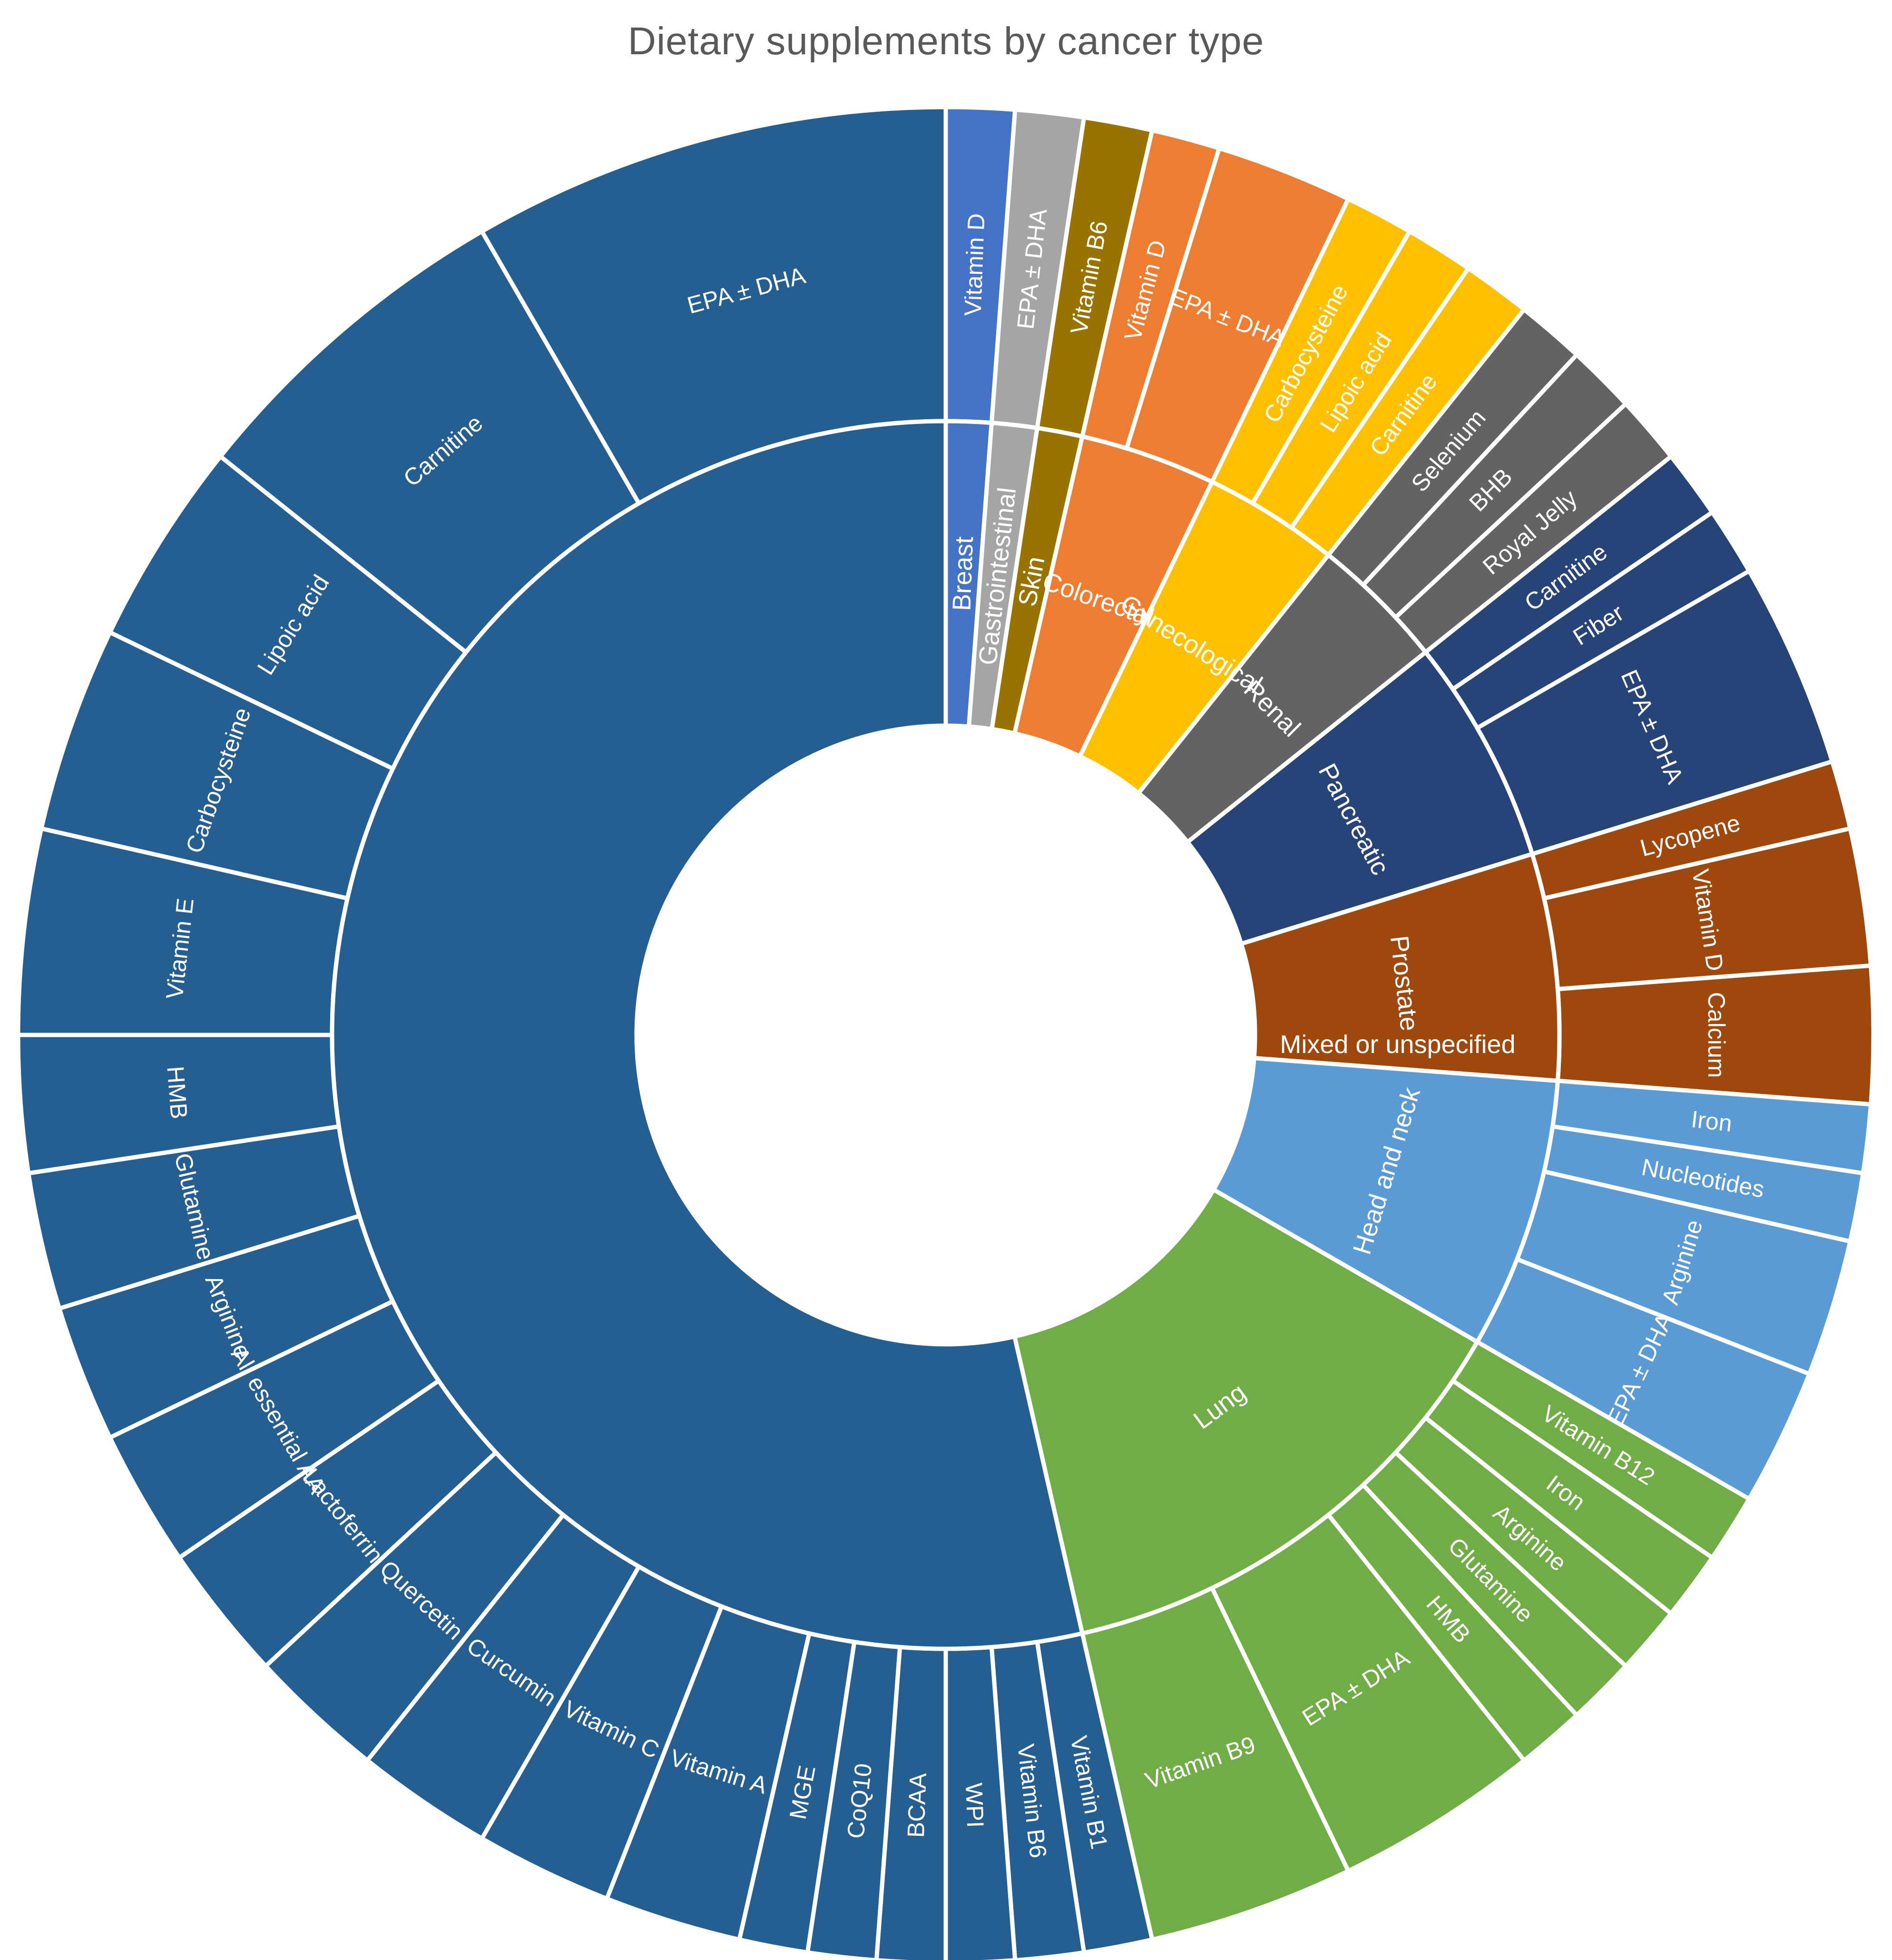  What do you see at coordinates (177, 1092) in the screenshot?
I see `supplement-label-hmb: HMB` at bounding box center [177, 1092].